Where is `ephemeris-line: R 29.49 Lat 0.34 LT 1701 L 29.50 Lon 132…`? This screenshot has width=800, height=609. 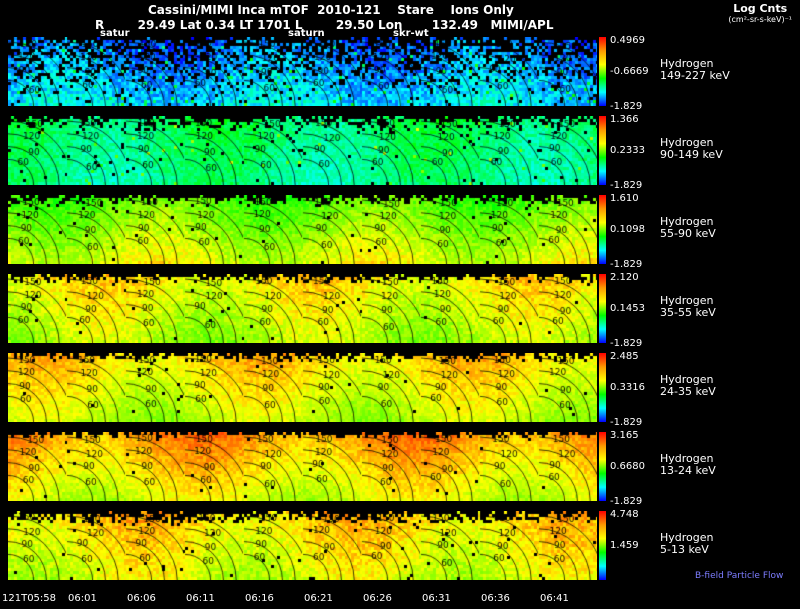
ephemeris-line: R 29.49 Lat 0.34 LT 1701 L 29.50 Lon 132… is located at coordinates (324, 25).